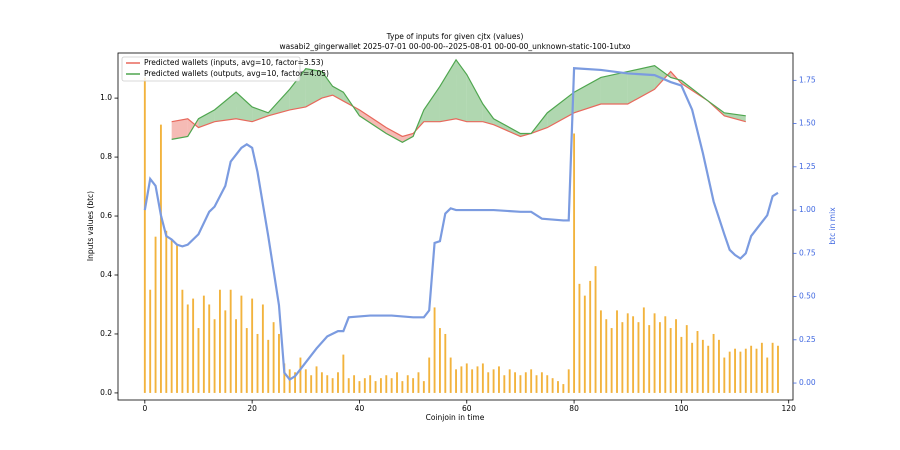 This screenshot has width=900, height=450. What do you see at coordinates (789, 408) in the screenshot?
I see `x-tick-label: 120` at bounding box center [789, 408].